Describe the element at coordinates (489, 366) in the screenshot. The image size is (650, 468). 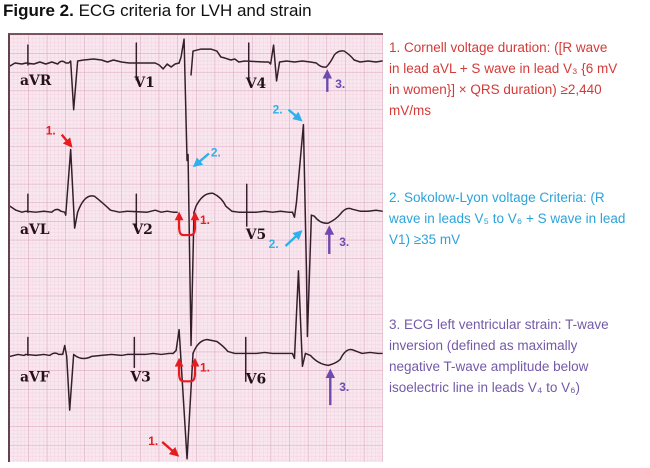
I see `criterion-line: negative T-wave amplitude below` at that location.